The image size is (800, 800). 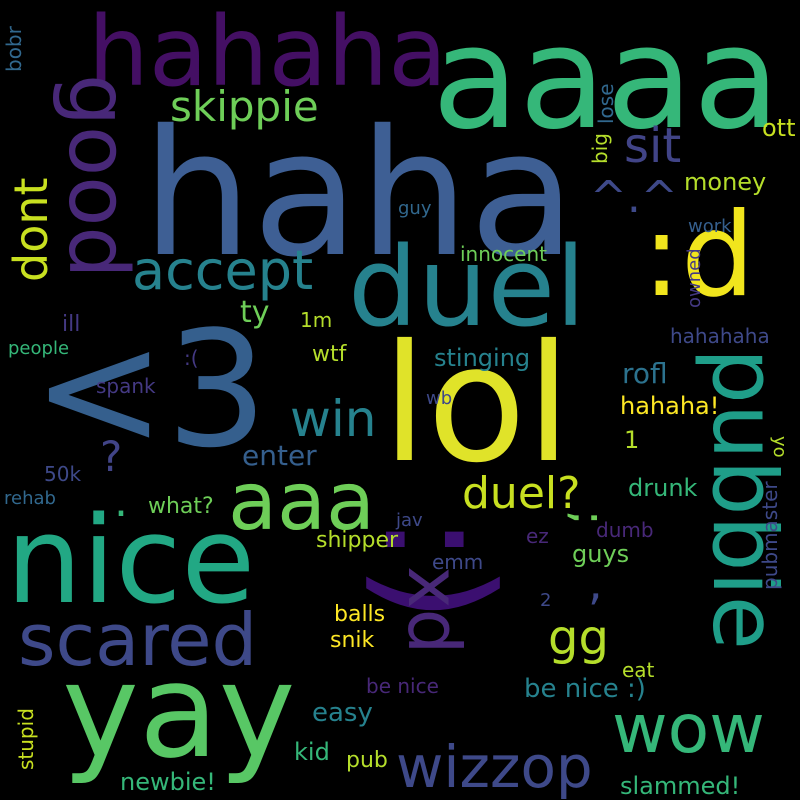 What do you see at coordinates (316, 320) in the screenshot?
I see `word: 1m` at bounding box center [316, 320].